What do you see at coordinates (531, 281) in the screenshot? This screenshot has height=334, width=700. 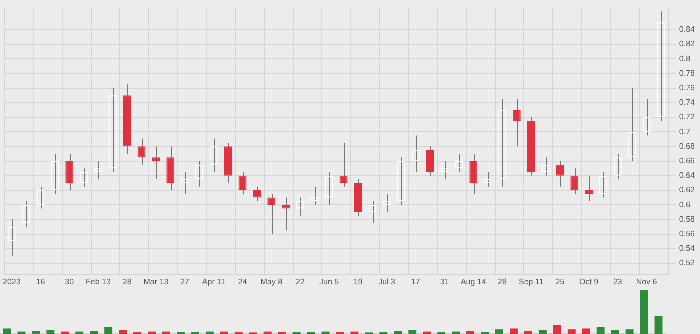 I see `x-tick-label: Sep 11` at bounding box center [531, 281].